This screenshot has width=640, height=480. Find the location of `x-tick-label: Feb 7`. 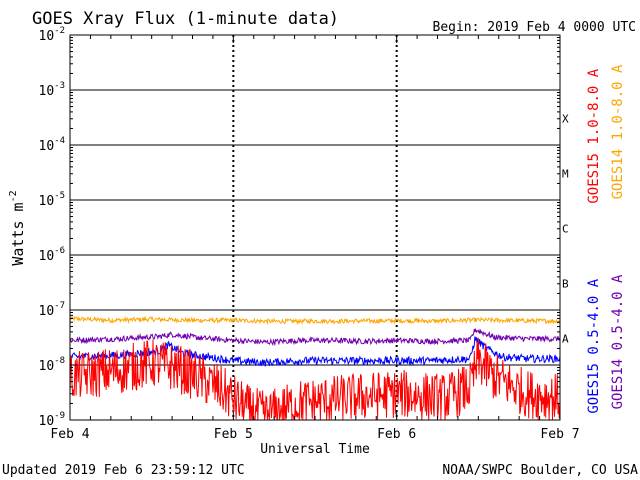

x-tick-label: Feb 7 is located at coordinates (559, 434).